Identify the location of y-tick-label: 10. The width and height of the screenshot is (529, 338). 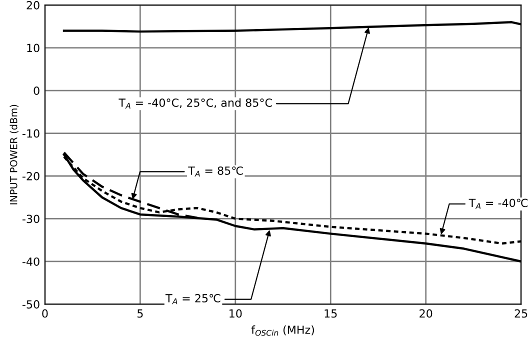
(33, 48).